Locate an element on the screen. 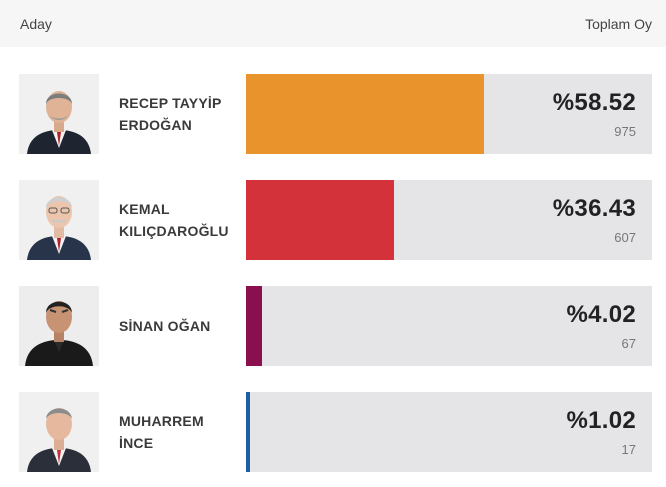 The image size is (666, 487). vote-count: 607 is located at coordinates (625, 237).